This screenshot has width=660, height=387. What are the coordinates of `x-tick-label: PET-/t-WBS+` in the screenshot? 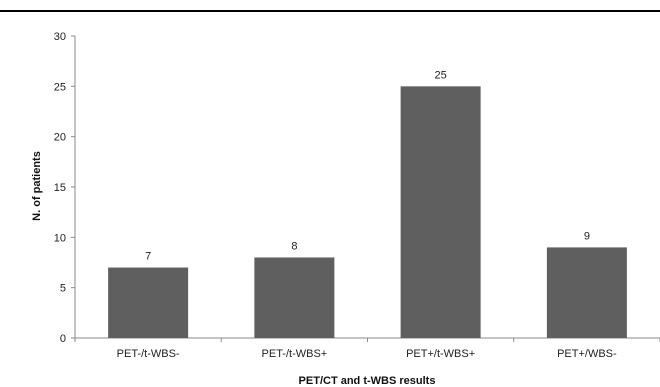 It's located at (295, 354).